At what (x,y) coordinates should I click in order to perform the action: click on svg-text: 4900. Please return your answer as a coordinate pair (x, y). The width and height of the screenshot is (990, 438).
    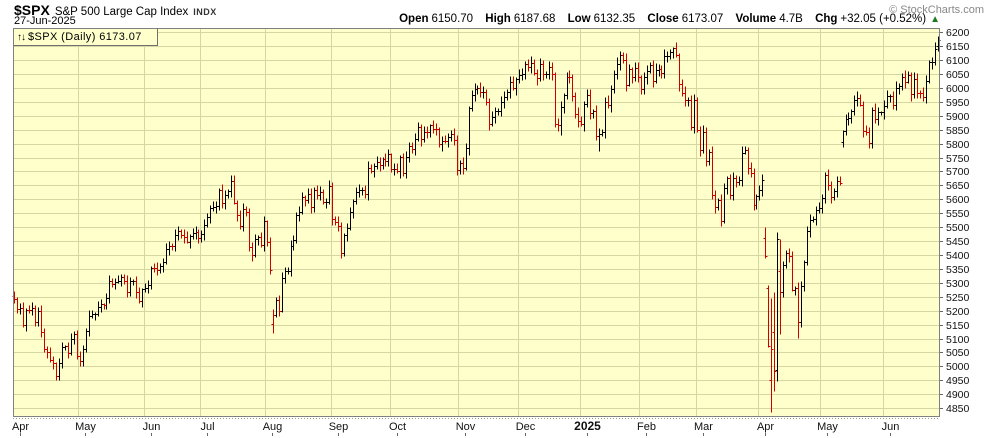
    Looking at the image, I should click on (958, 395).